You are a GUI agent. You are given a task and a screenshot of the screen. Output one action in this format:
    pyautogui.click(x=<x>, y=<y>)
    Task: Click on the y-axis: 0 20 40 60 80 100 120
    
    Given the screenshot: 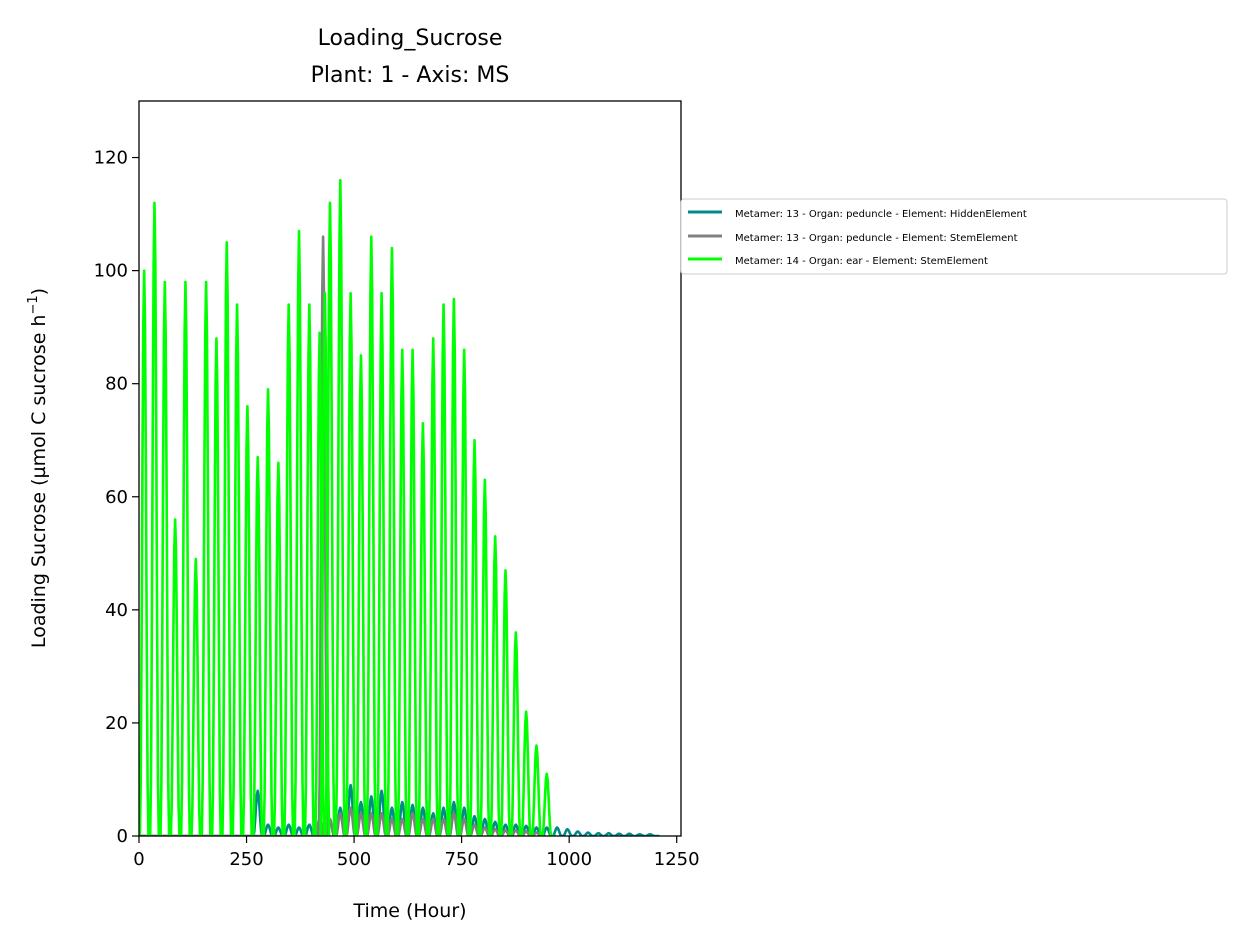 What is the action you would take?
    pyautogui.click(x=116, y=497)
    